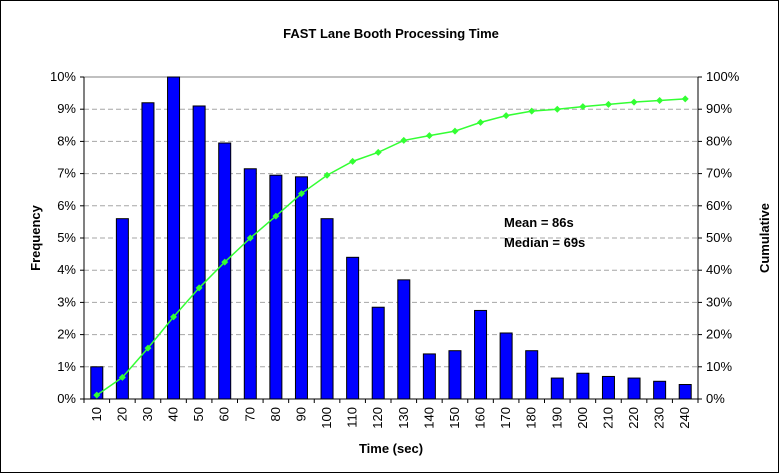 This screenshot has width=779, height=474. I want to click on median-annotation: Median = 69s, so click(544, 242).